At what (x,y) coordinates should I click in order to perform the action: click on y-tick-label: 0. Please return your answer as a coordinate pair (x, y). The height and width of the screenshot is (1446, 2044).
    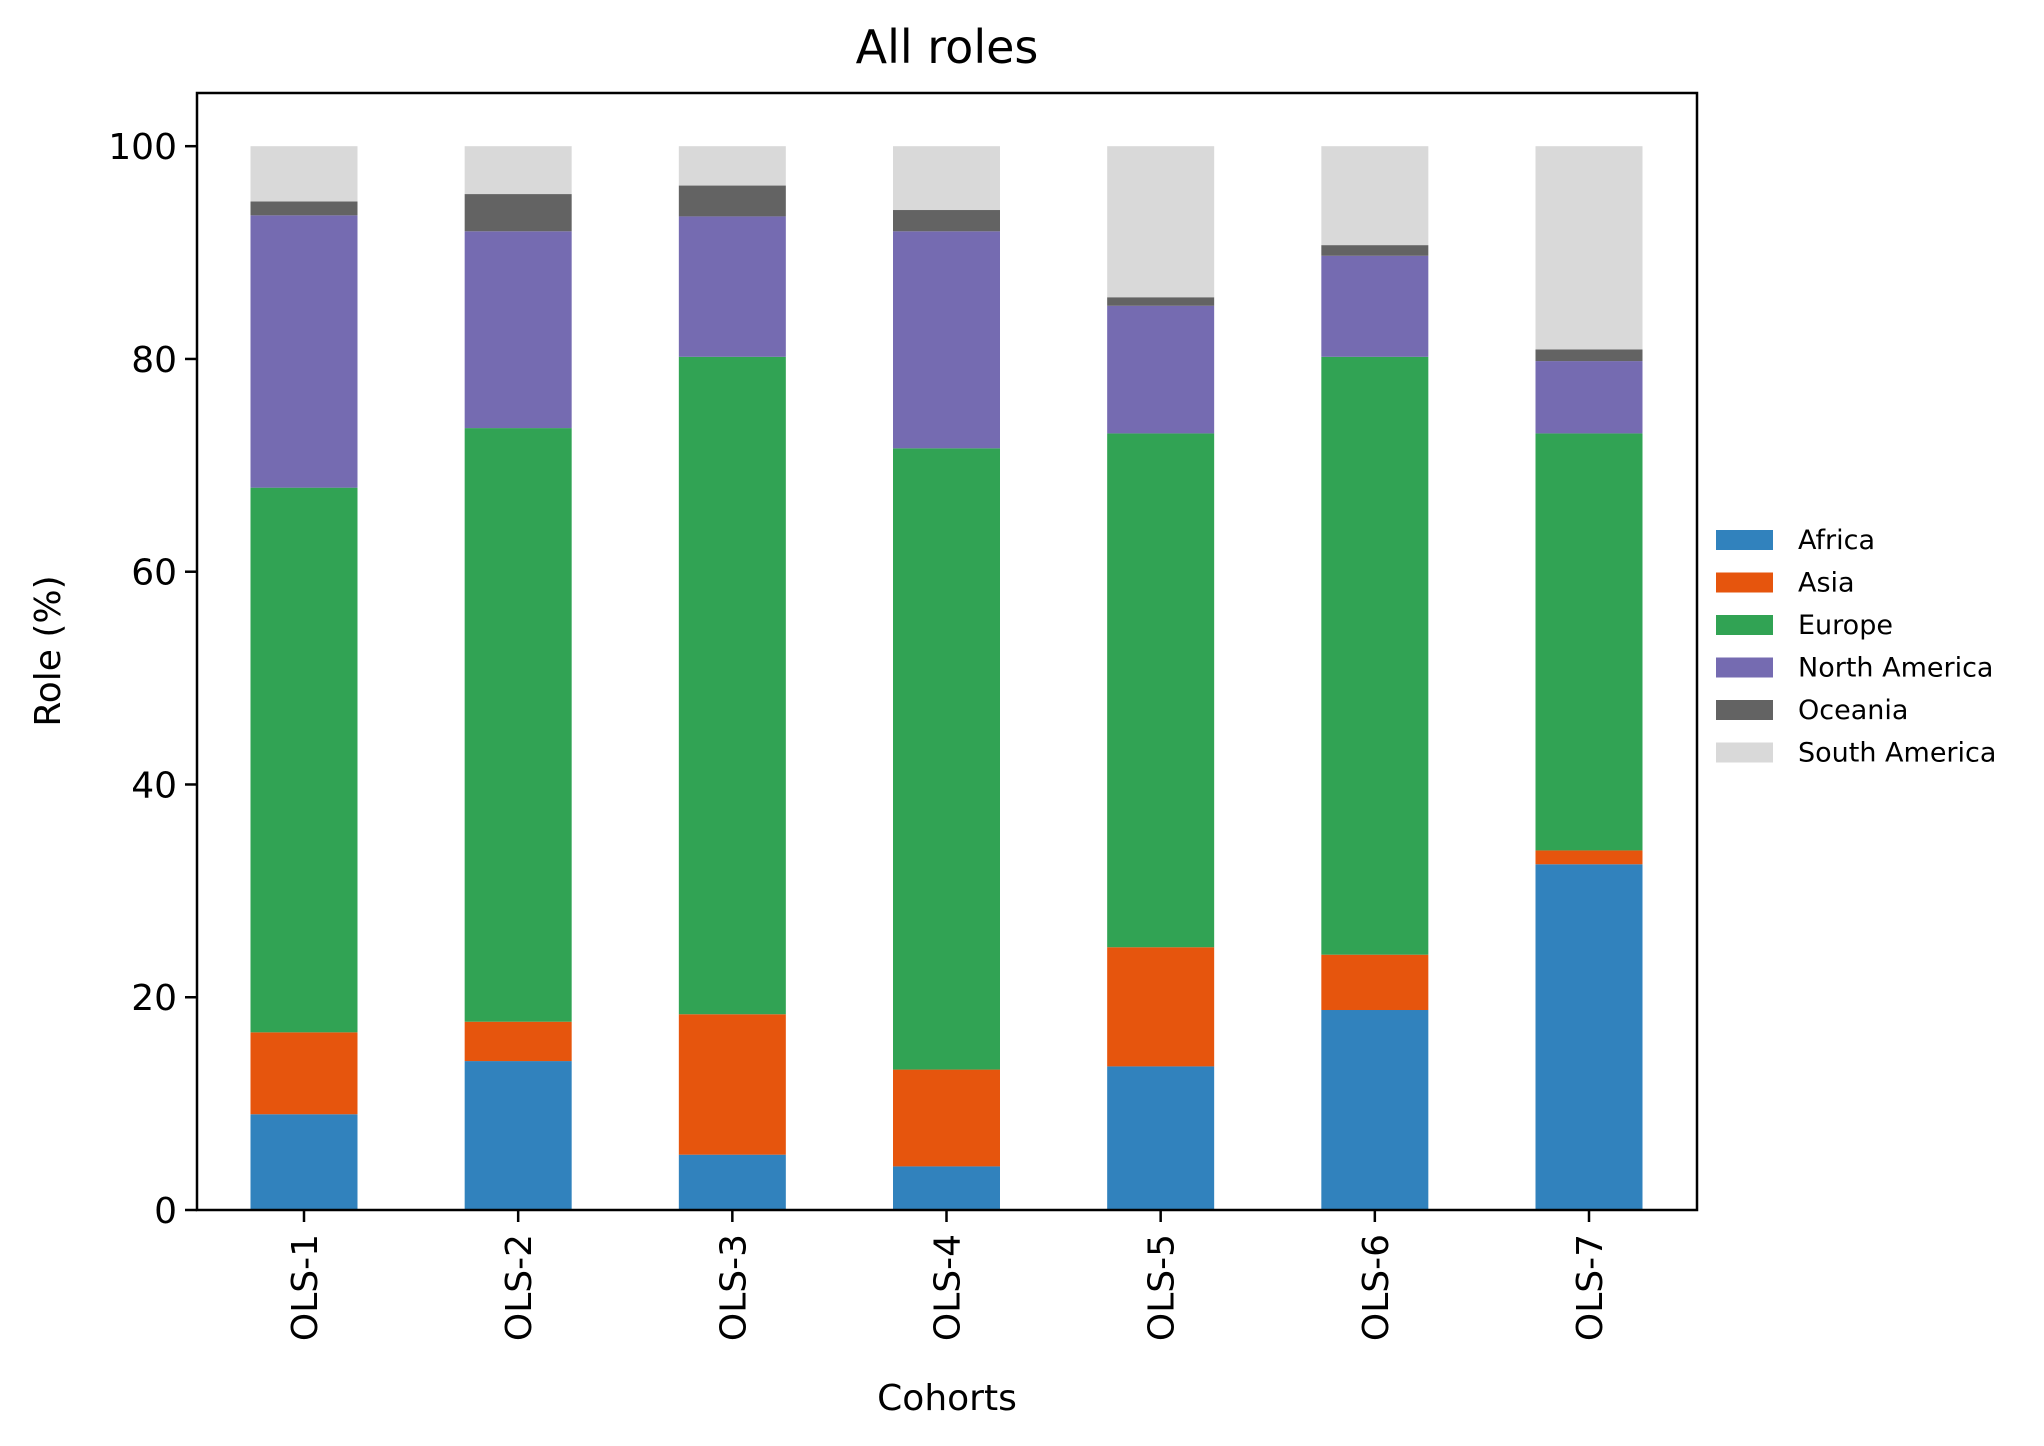
    Looking at the image, I should click on (165, 1211).